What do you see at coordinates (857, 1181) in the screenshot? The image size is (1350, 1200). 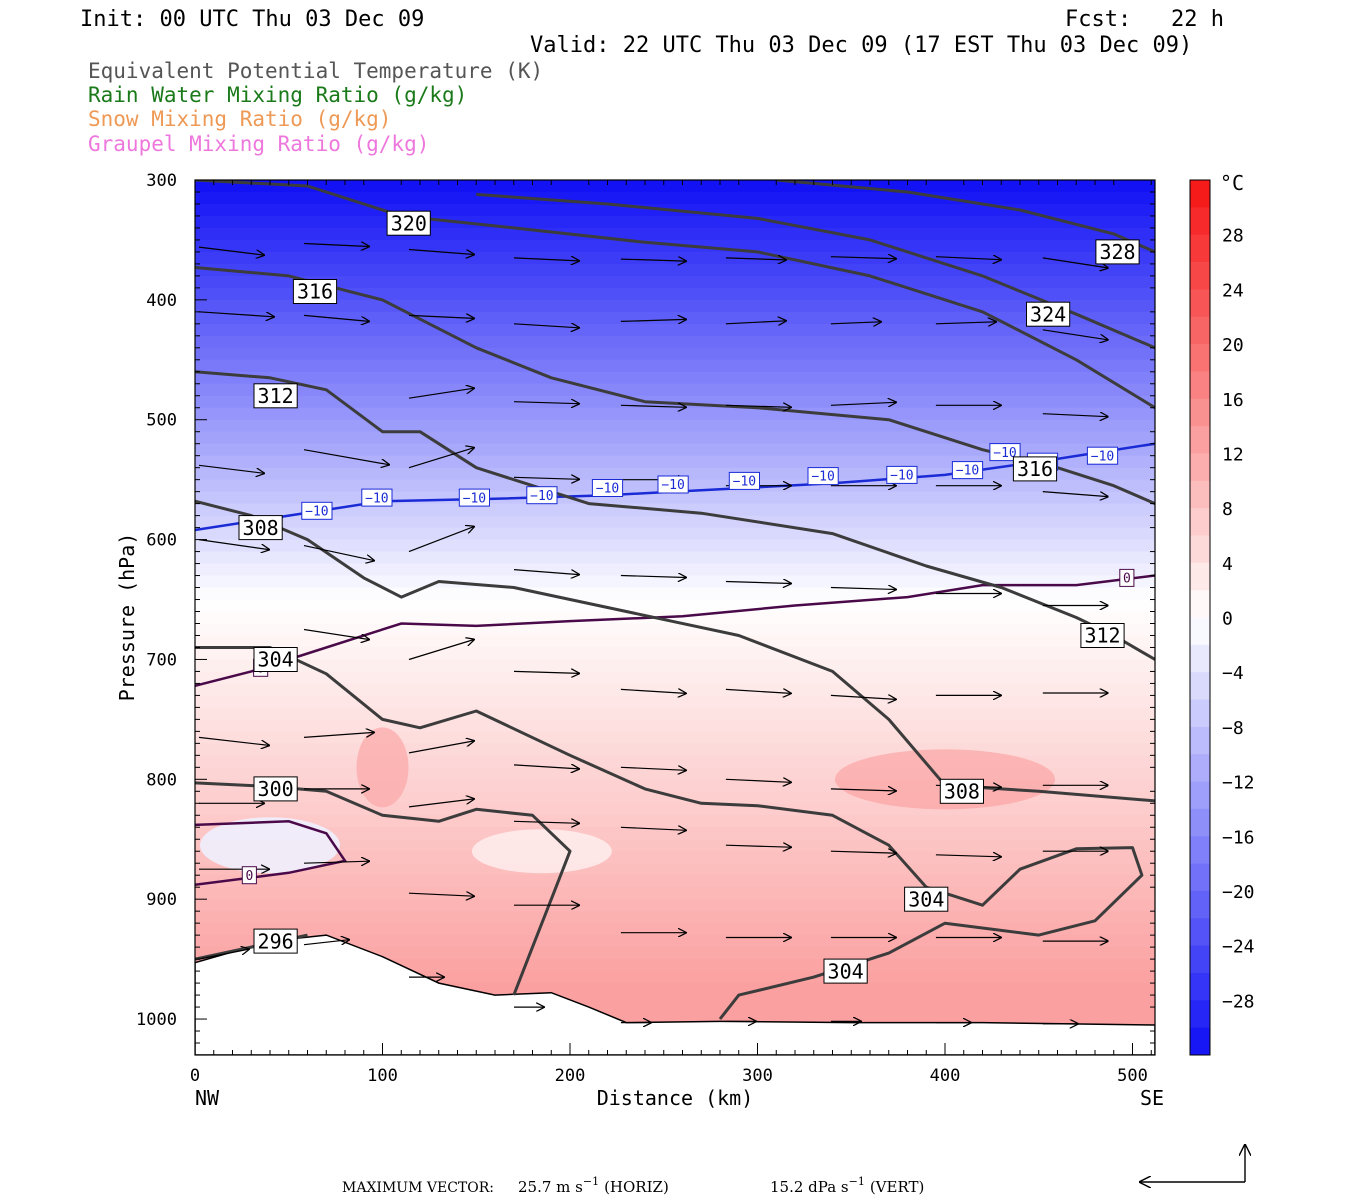 I see `vert-exponent: −1` at bounding box center [857, 1181].